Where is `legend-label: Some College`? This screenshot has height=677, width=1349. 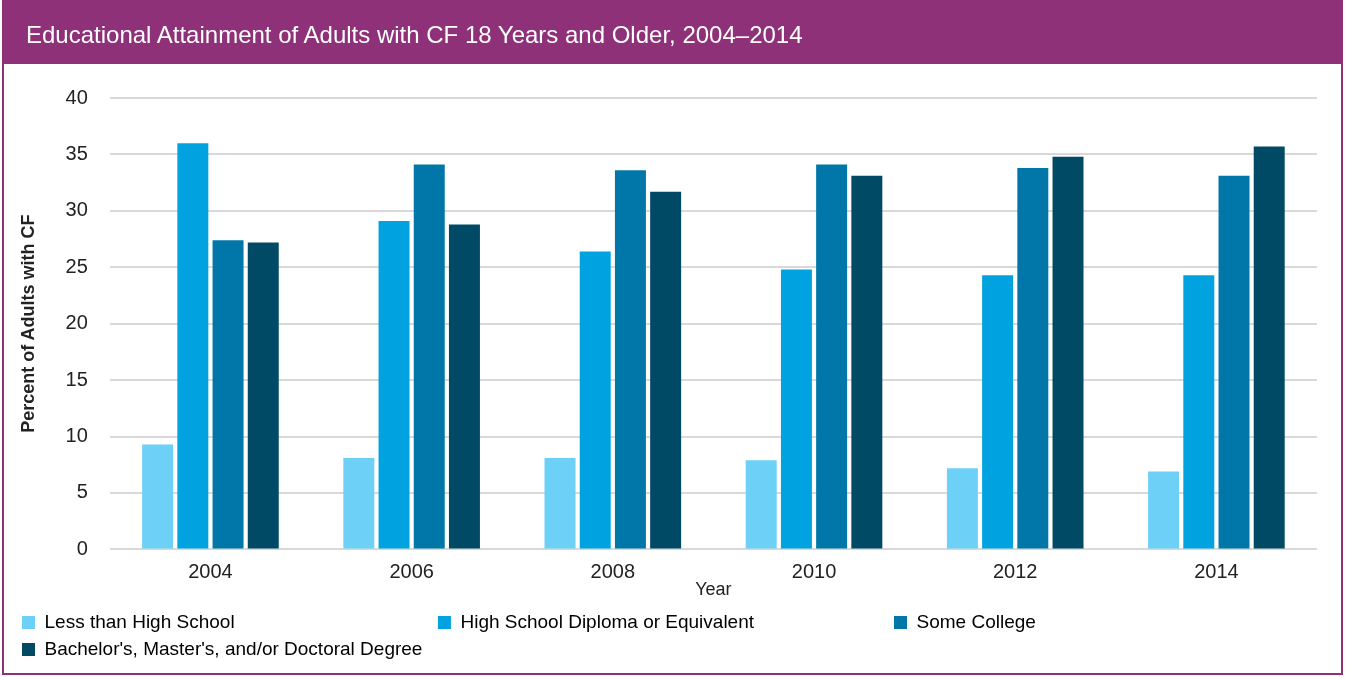
legend-label: Some College is located at coordinates (1097, 621).